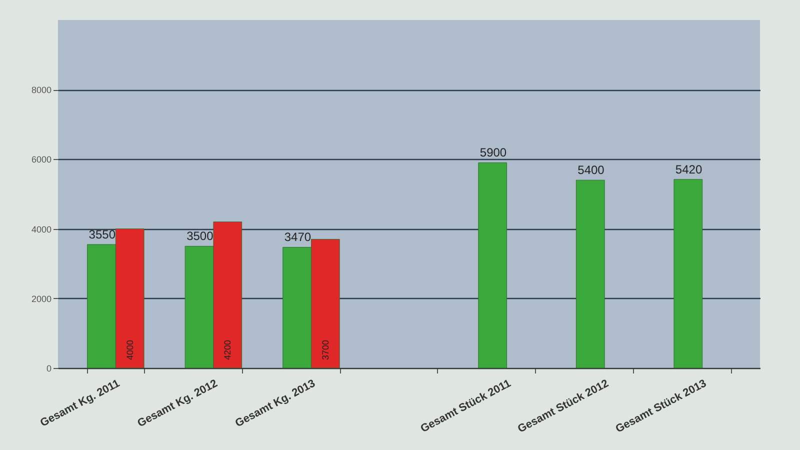  What do you see at coordinates (688, 169) in the screenshot?
I see `data-label: 5420` at bounding box center [688, 169].